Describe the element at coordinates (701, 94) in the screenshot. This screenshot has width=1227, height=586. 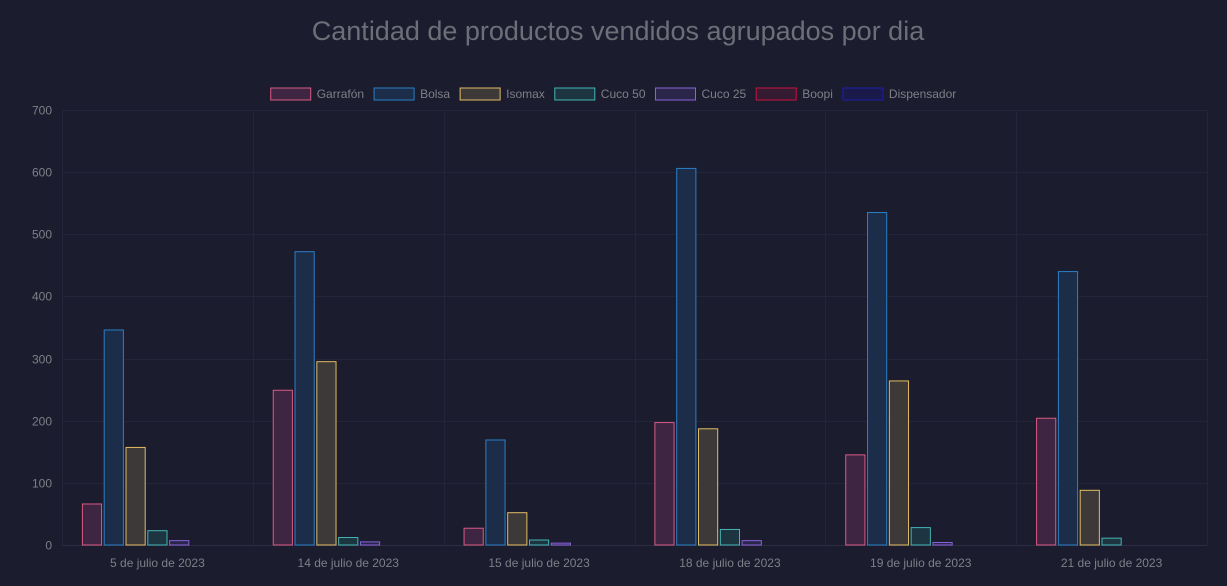
I see `legend-item-cuco-25: Cuco 25` at that location.